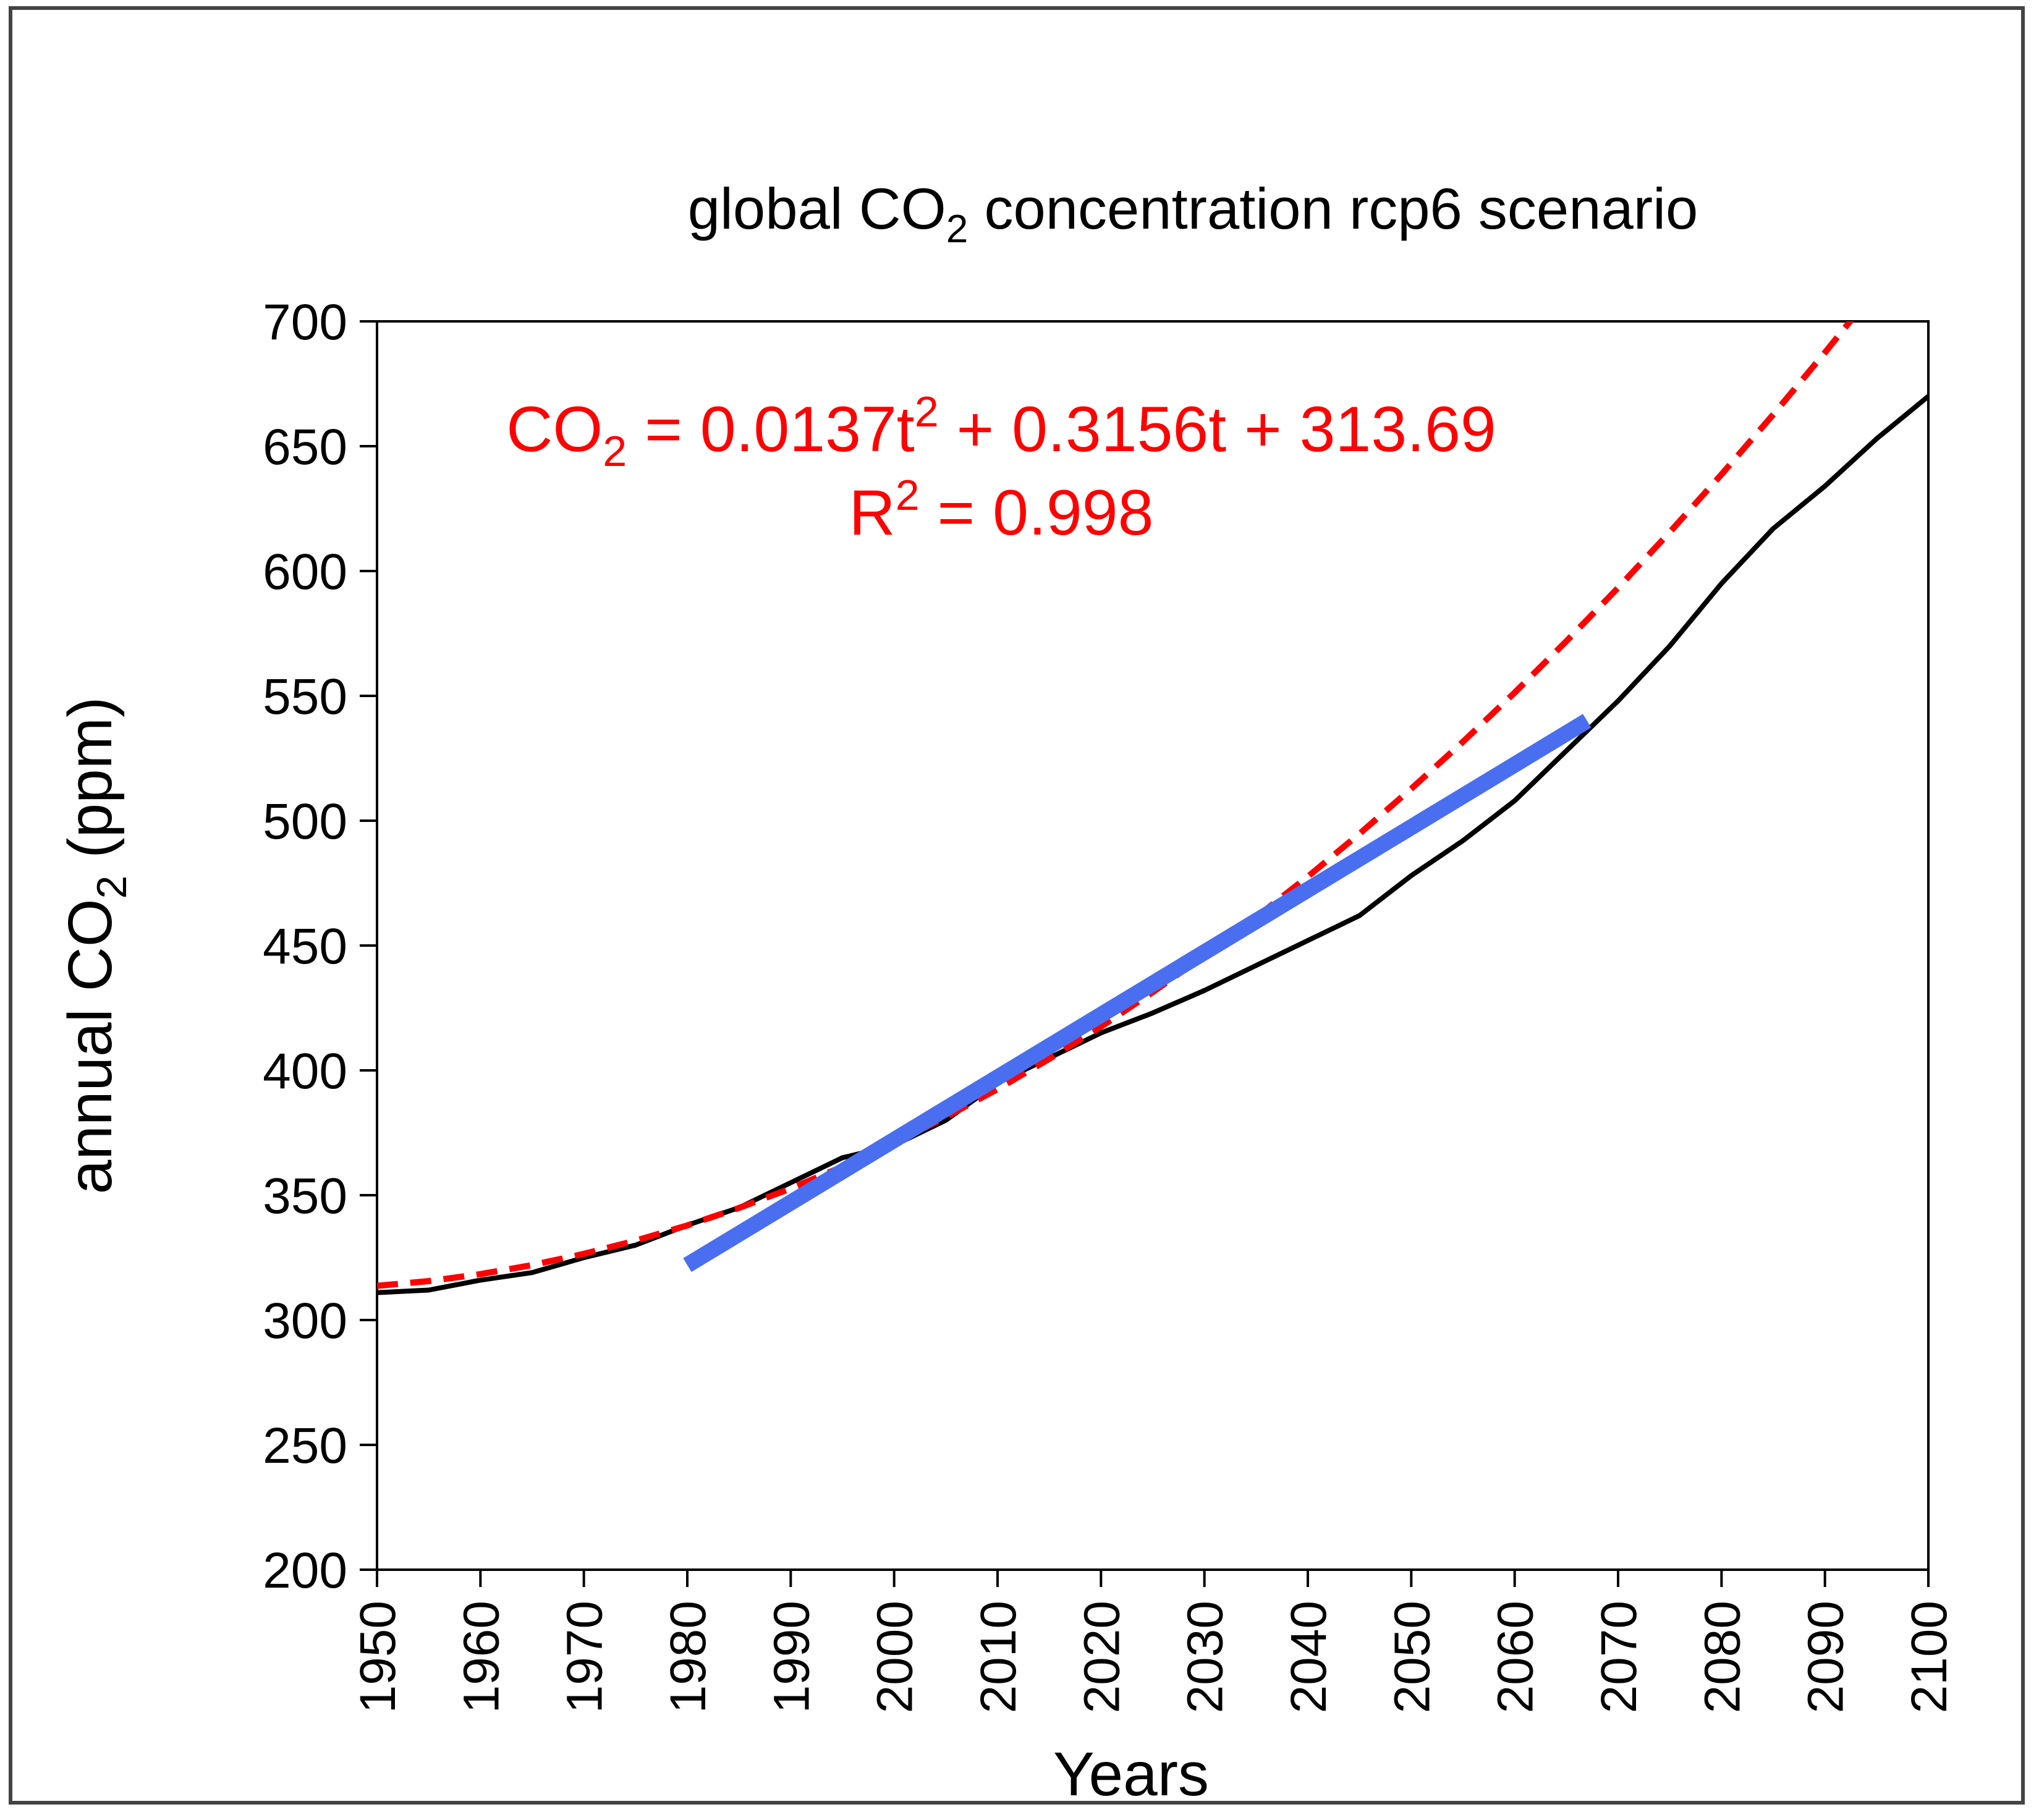 The image size is (2039, 1820). Describe the element at coordinates (1205, 1657) in the screenshot. I see `x-tick-label: 2030` at that location.